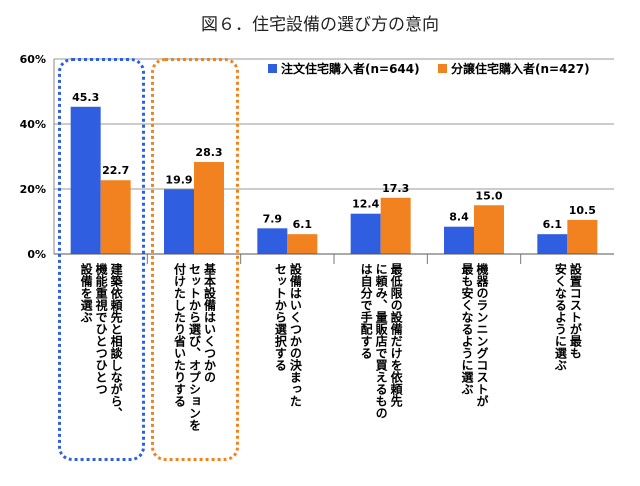 The width and height of the screenshot is (640, 486). Describe the element at coordinates (350, 68) in the screenshot. I see `legend-entry: 注文住宅購入者(n=644)` at that location.